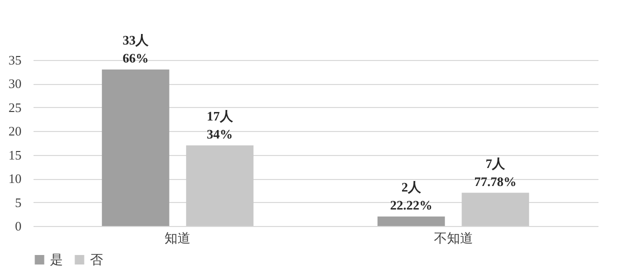  What do you see at coordinates (18, 226) in the screenshot?
I see `y-tick-label: 0` at bounding box center [18, 226].